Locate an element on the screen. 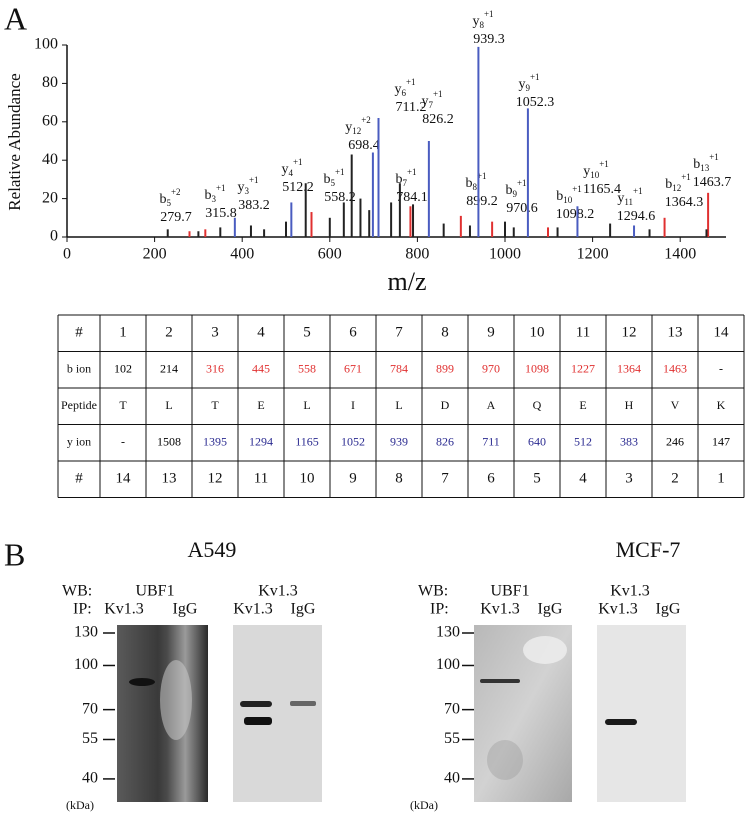 Image resolution: width=745 pixels, height=816 pixels. table-cell: 1463 is located at coordinates (675, 369).